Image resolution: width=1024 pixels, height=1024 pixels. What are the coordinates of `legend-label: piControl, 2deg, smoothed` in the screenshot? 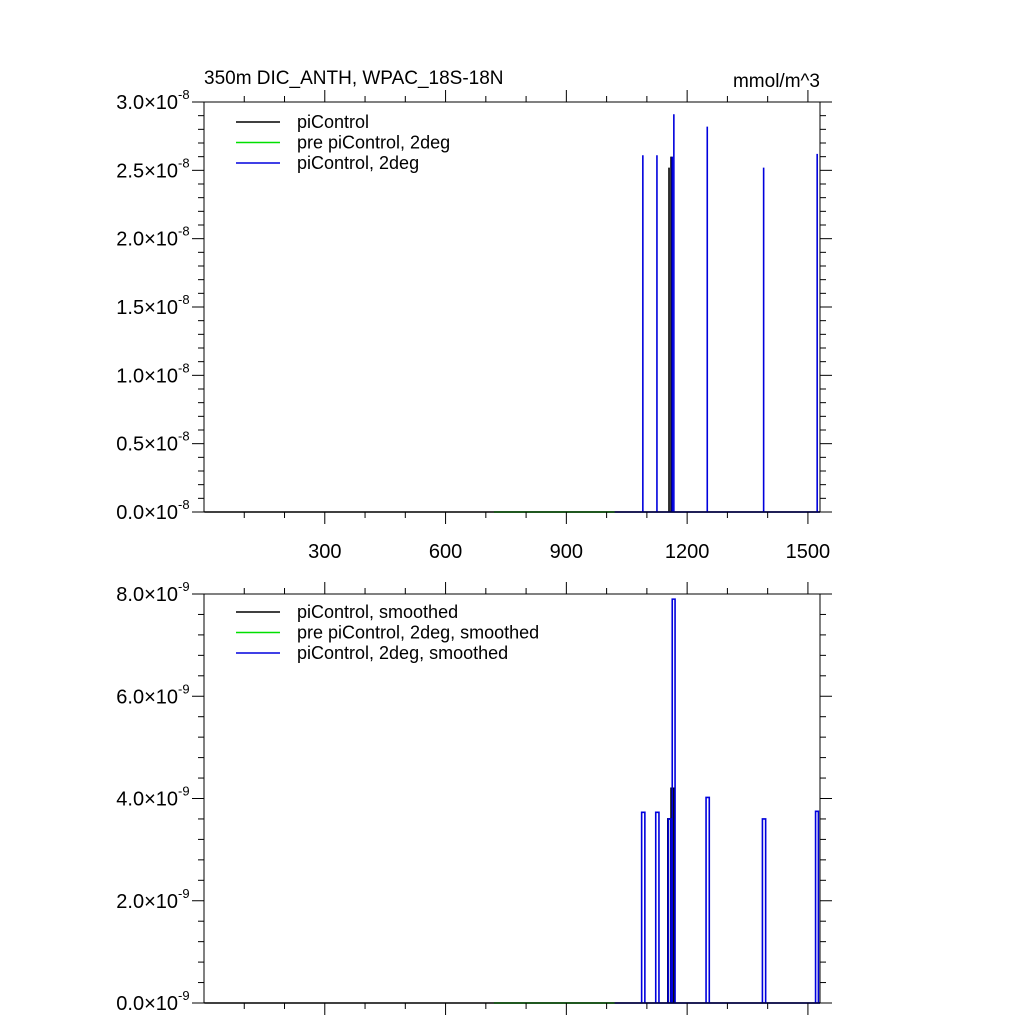 It's located at (402, 653).